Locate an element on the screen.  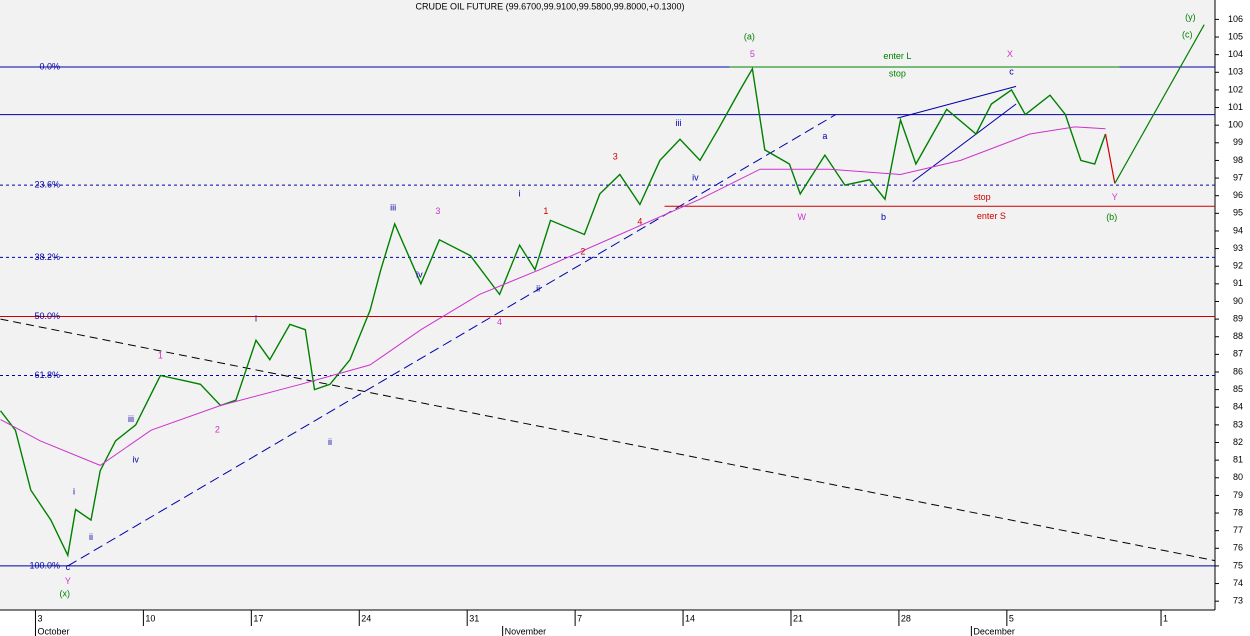
y-tick-label: 85 is located at coordinates (1238, 389).